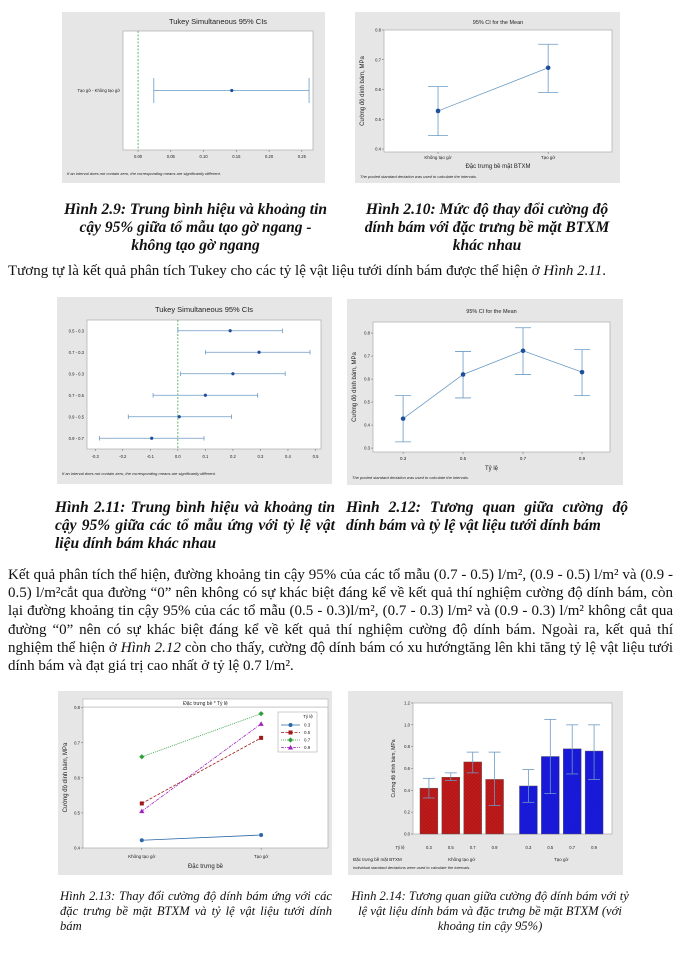 This screenshot has height=961, width=680. Describe the element at coordinates (178, 456) in the screenshot. I see `x-tick-label: 0.0` at that location.